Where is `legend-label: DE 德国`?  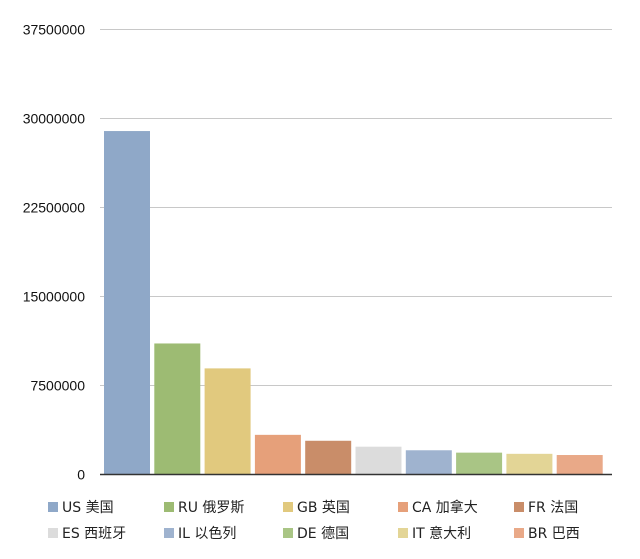 legend-label: DE 德国 is located at coordinates (323, 534).